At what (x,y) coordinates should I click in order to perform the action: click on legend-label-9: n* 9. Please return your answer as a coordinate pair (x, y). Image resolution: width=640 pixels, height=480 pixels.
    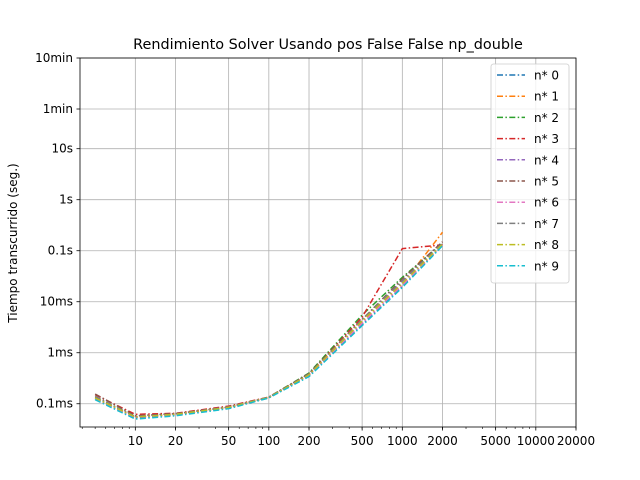
    Looking at the image, I should click on (546, 266).